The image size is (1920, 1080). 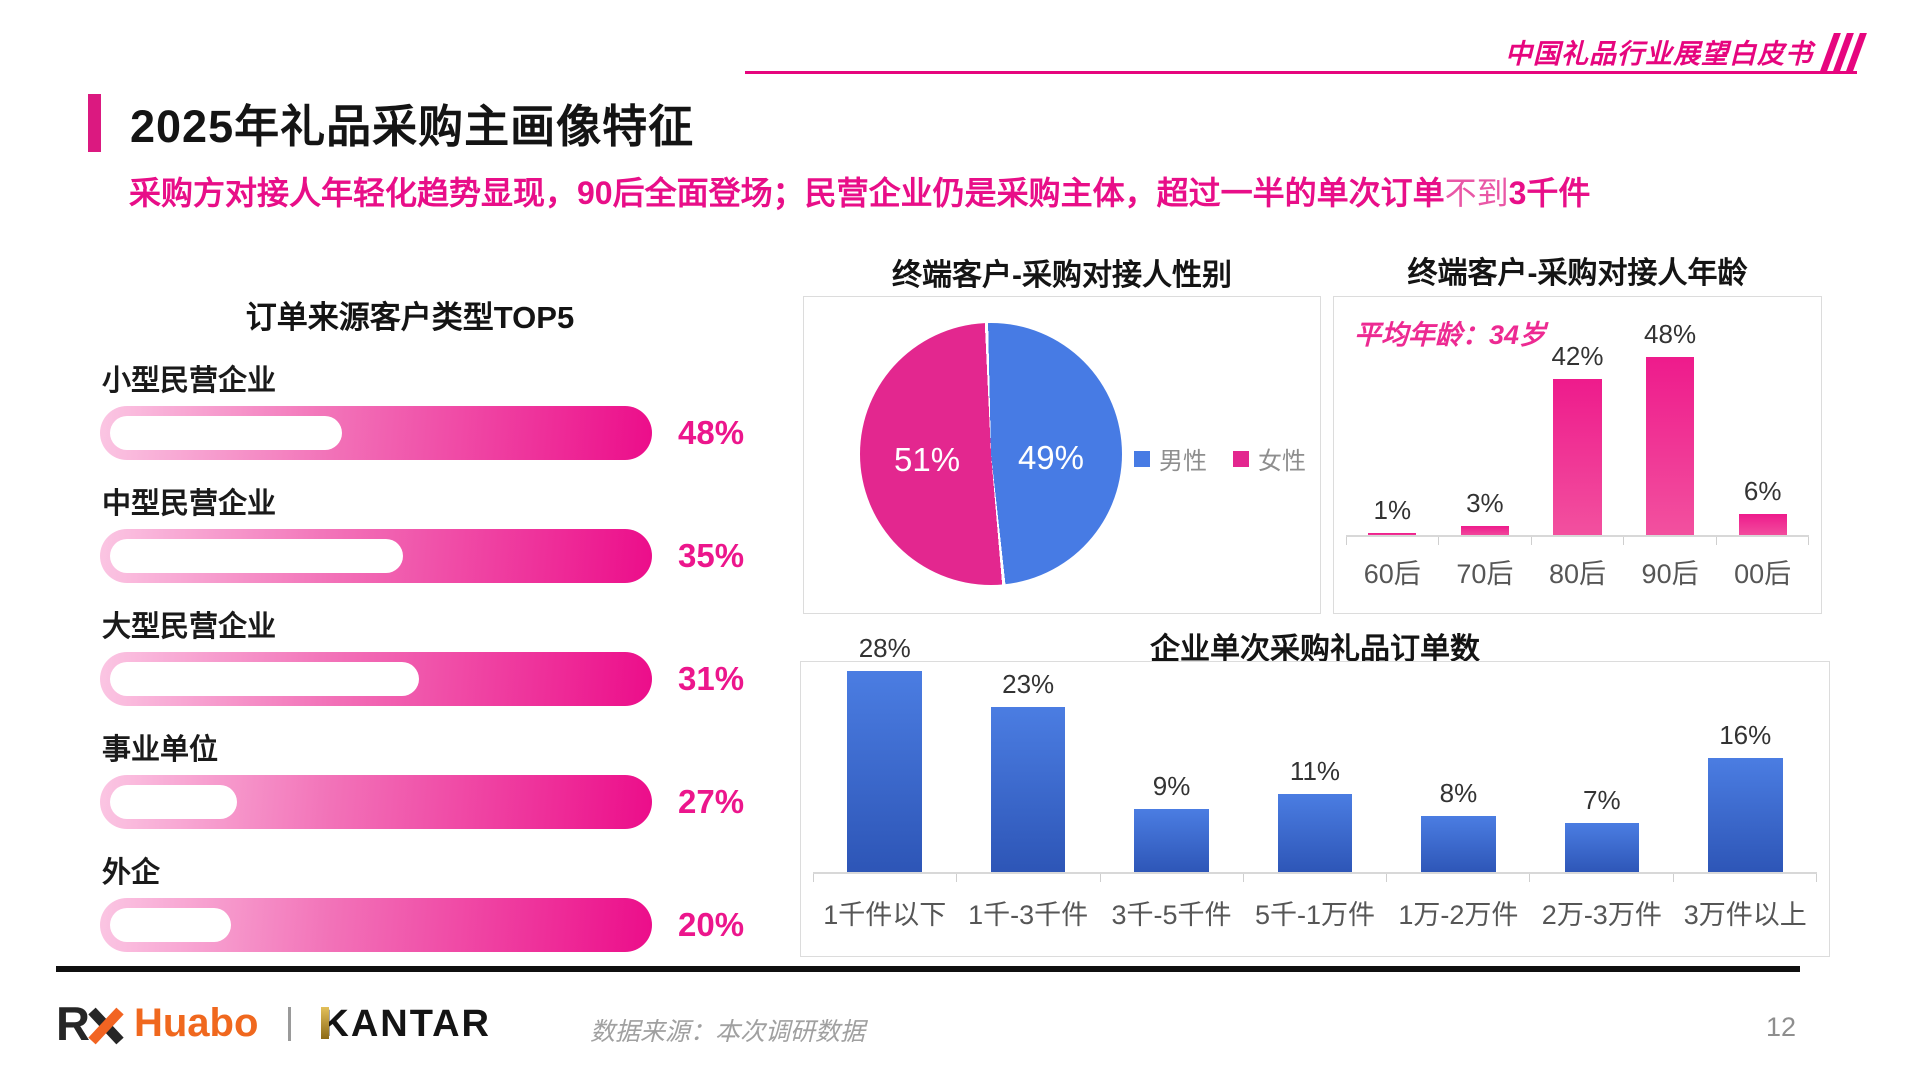 I want to click on orders-column: 16%, so click(x=1745, y=797).